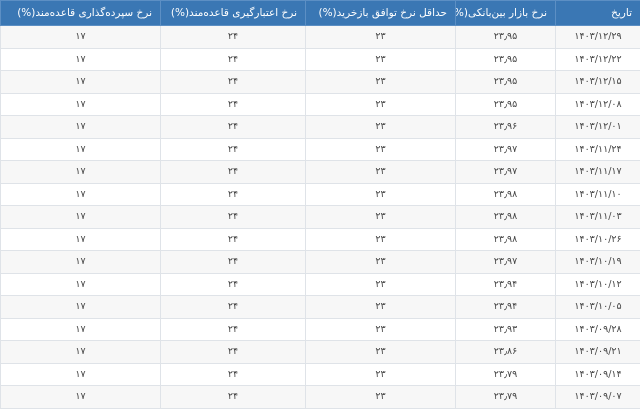 The width and height of the screenshot is (640, 409). I want to click on cell-value: ۱۴۰۳/۱۲/۰۸, so click(597, 104).